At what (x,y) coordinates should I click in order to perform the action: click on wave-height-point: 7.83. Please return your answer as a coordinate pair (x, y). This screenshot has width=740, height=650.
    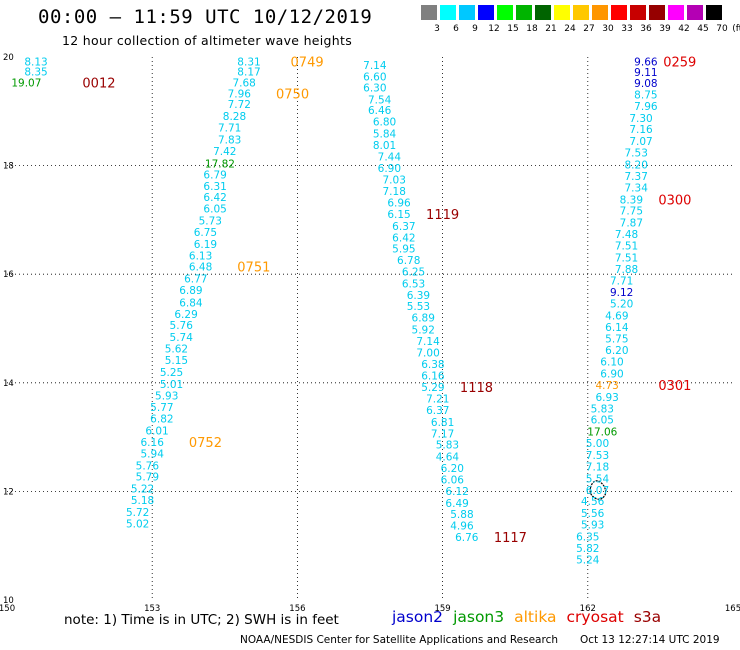
    Looking at the image, I should click on (229, 141).